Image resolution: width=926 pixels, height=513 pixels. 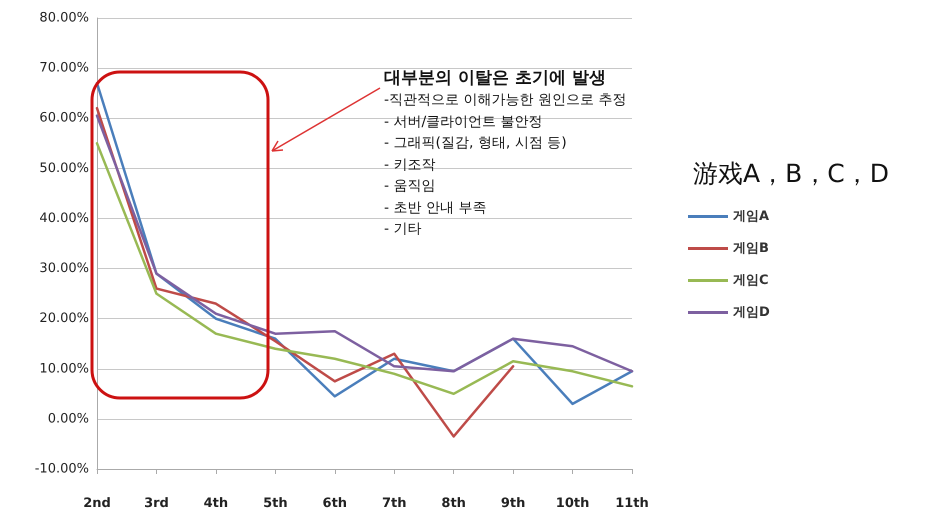 What do you see at coordinates (64, 18) in the screenshot?
I see `y-tick-label: 80.00%` at bounding box center [64, 18].